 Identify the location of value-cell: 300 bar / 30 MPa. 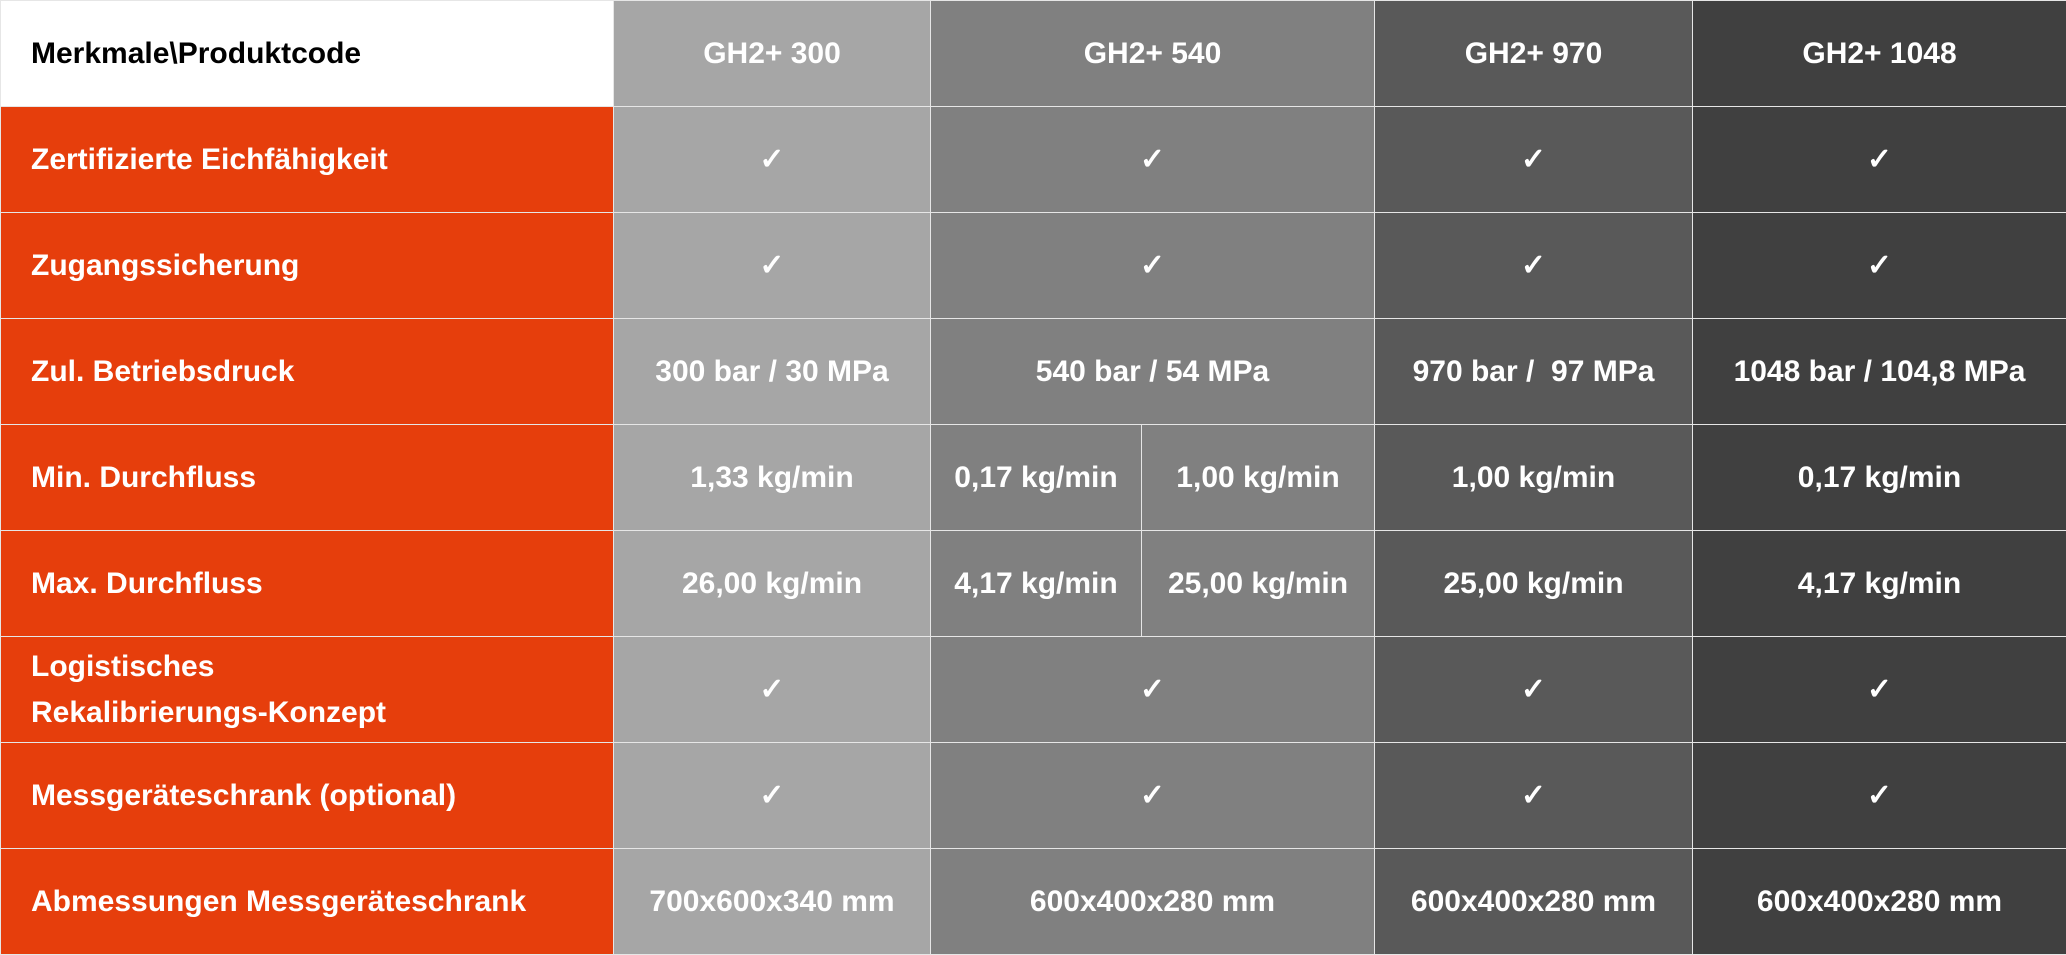
(772, 371).